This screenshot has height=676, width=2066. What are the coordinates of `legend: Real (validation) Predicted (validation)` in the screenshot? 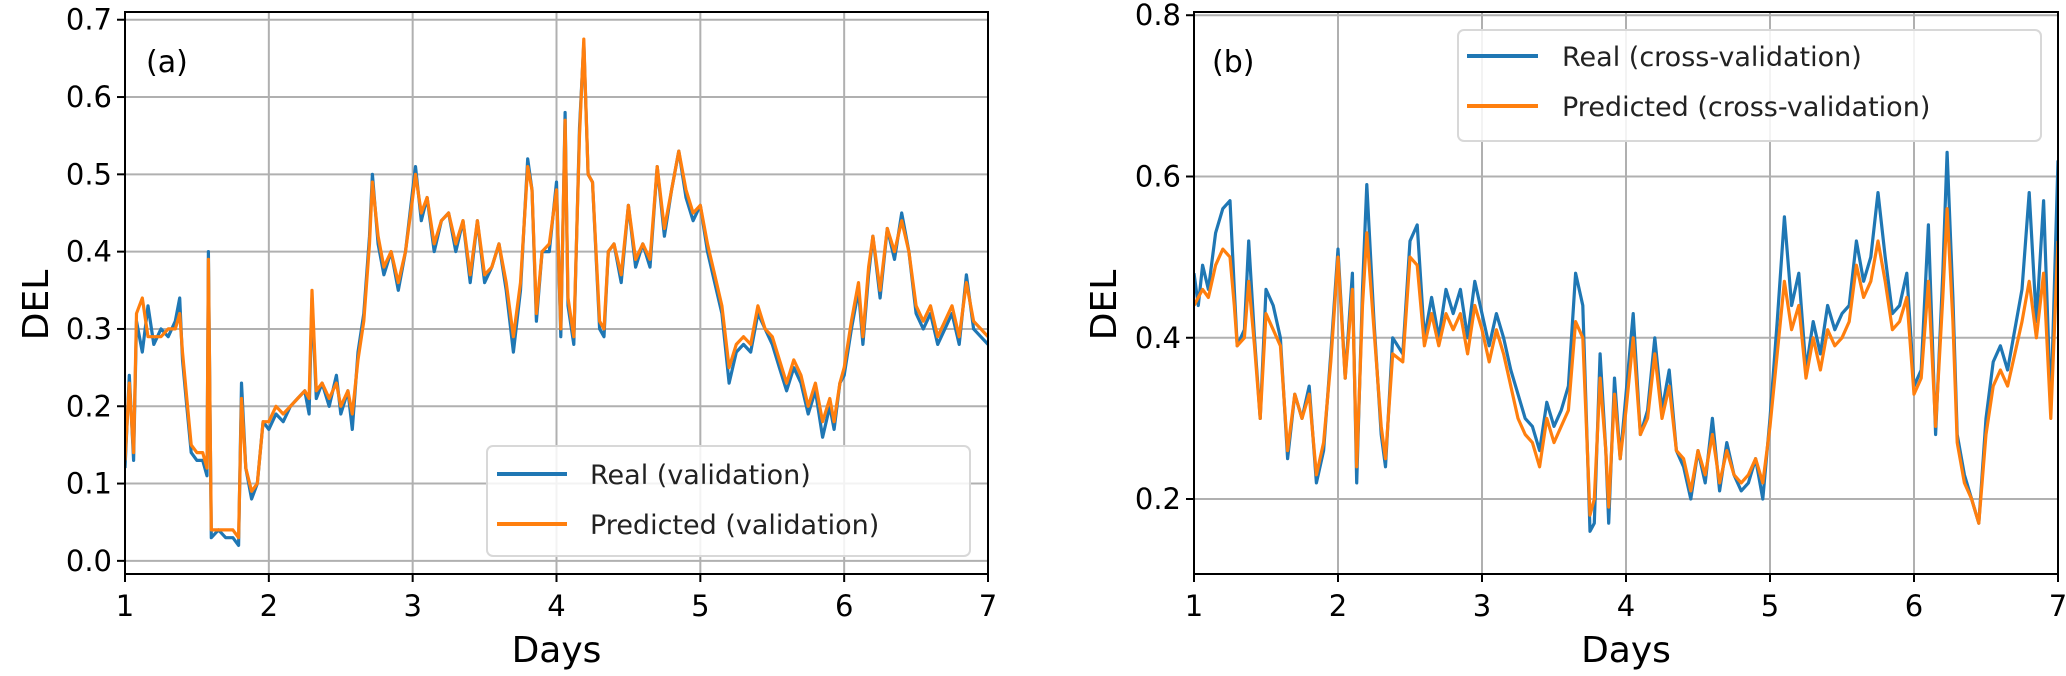 It's located at (728, 501).